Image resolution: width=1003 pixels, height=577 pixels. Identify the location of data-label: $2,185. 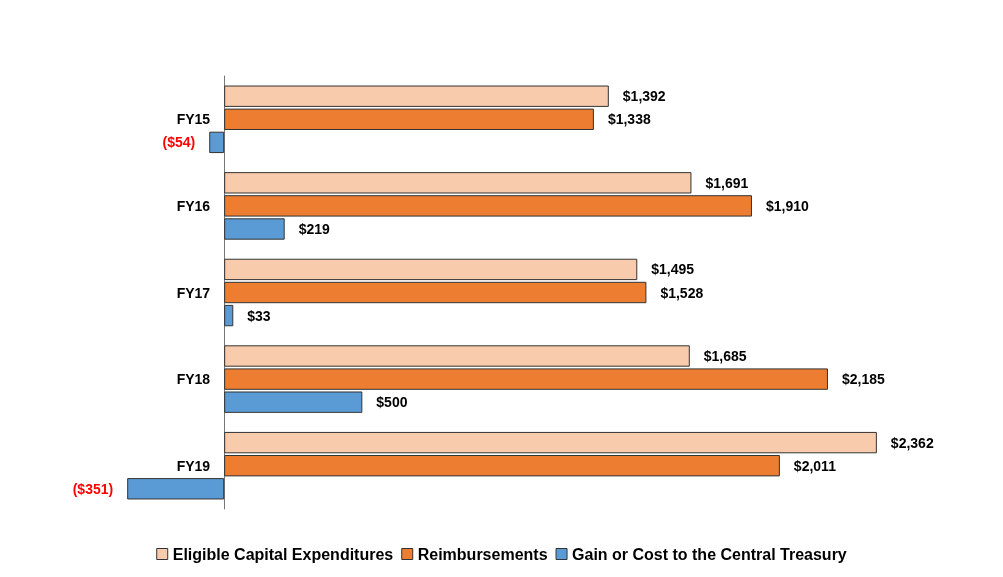
(863, 379).